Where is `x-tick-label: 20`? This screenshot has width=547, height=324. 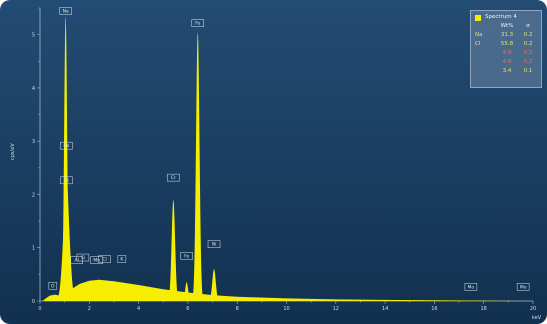
x-tick-label: 20 is located at coordinates (533, 309).